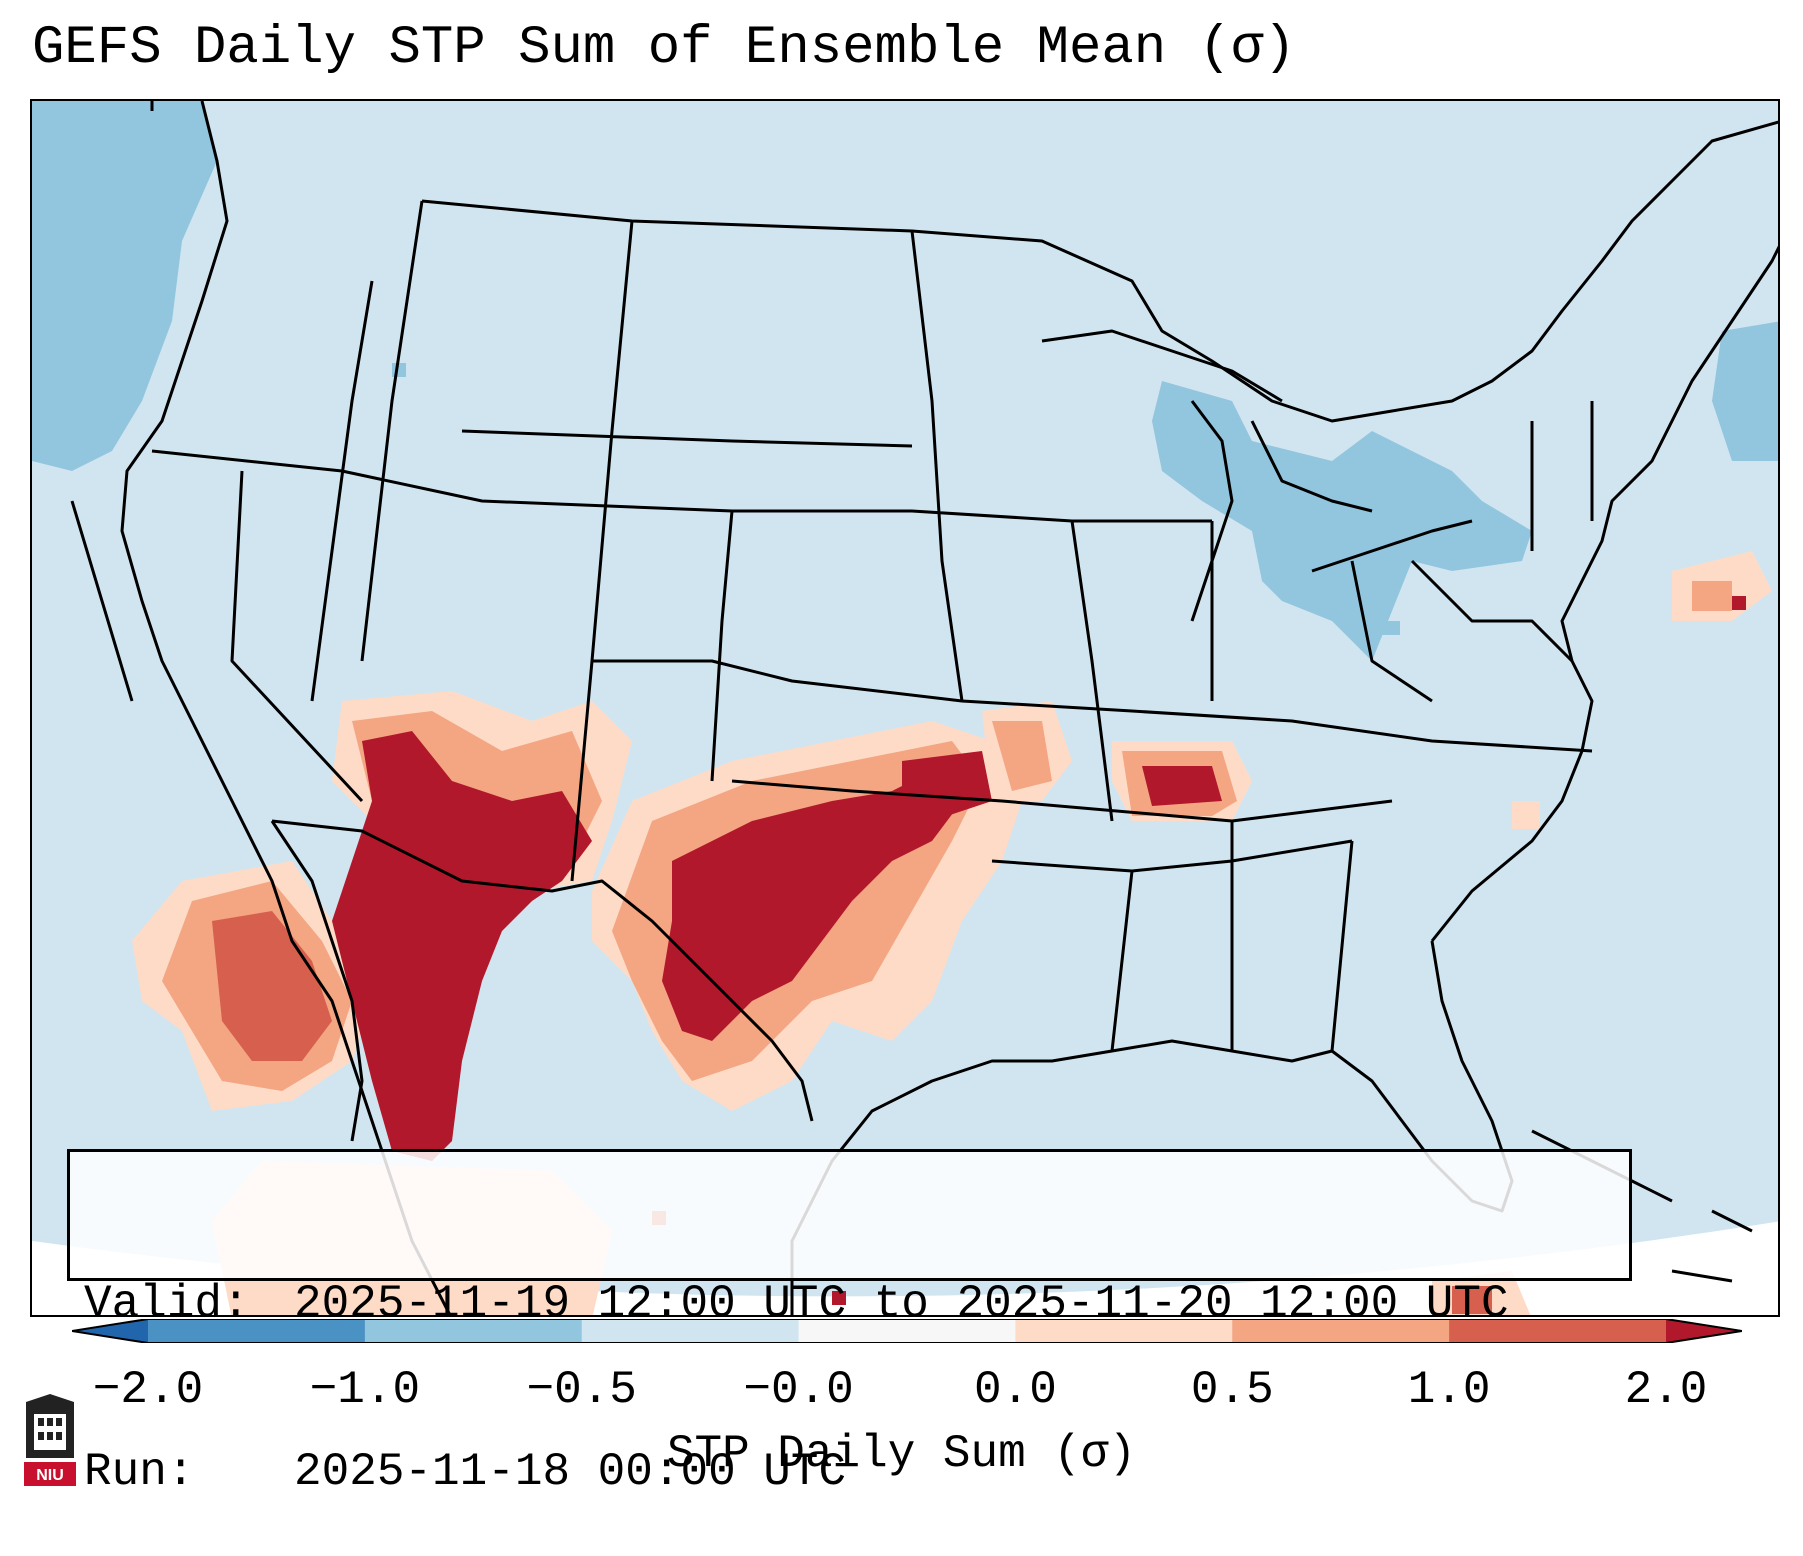 This screenshot has width=1803, height=1556. I want to click on run-label: Run:, so click(139, 1472).